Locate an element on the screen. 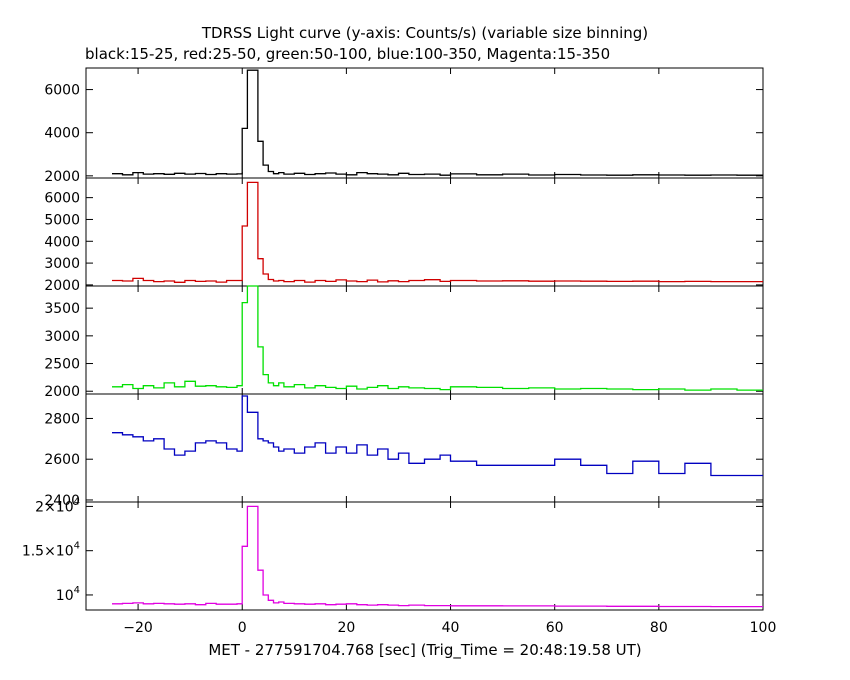  y-tick-label: 2600 is located at coordinates (62, 460).